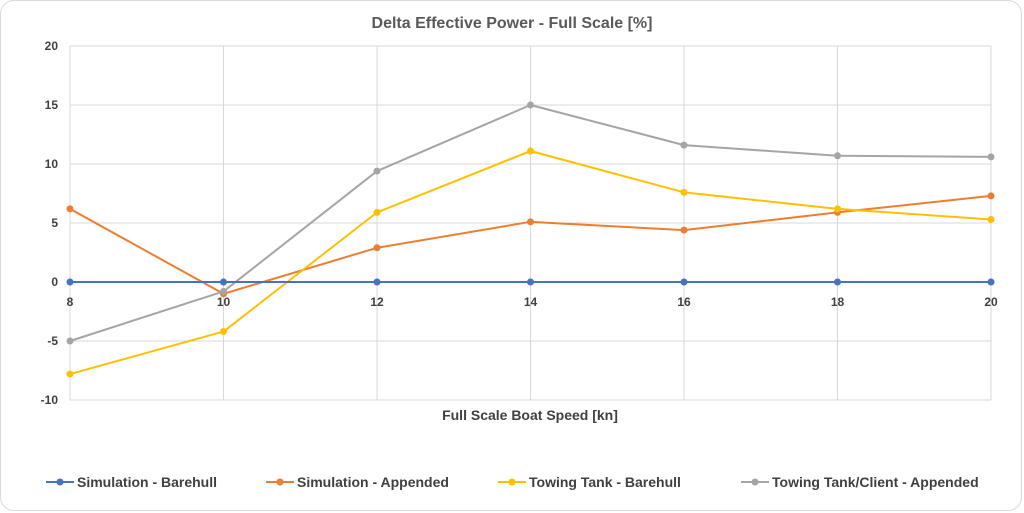 The image size is (1024, 513). I want to click on y-tick-label: 15, so click(52, 105).